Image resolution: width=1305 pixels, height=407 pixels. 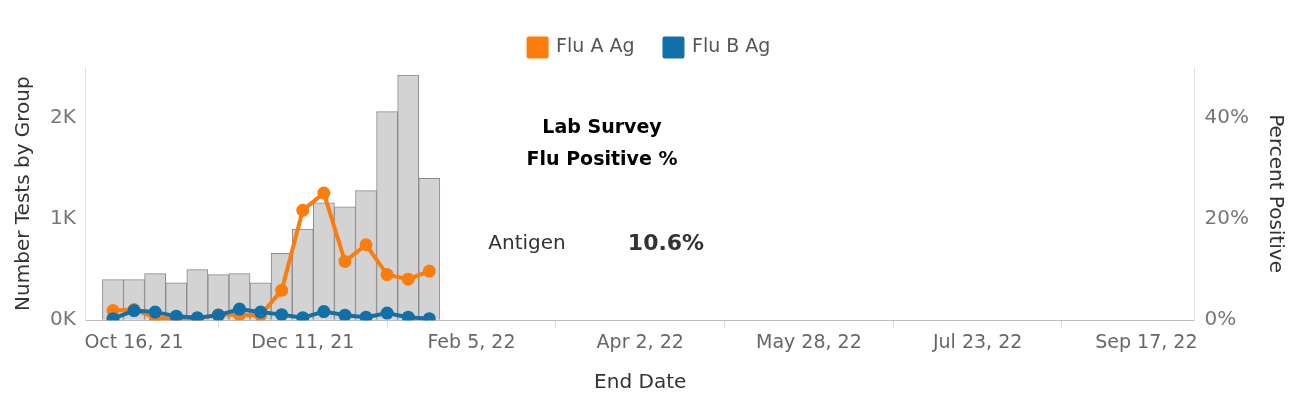 What do you see at coordinates (602, 125) in the screenshot?
I see `annotation: Lab Survey` at bounding box center [602, 125].